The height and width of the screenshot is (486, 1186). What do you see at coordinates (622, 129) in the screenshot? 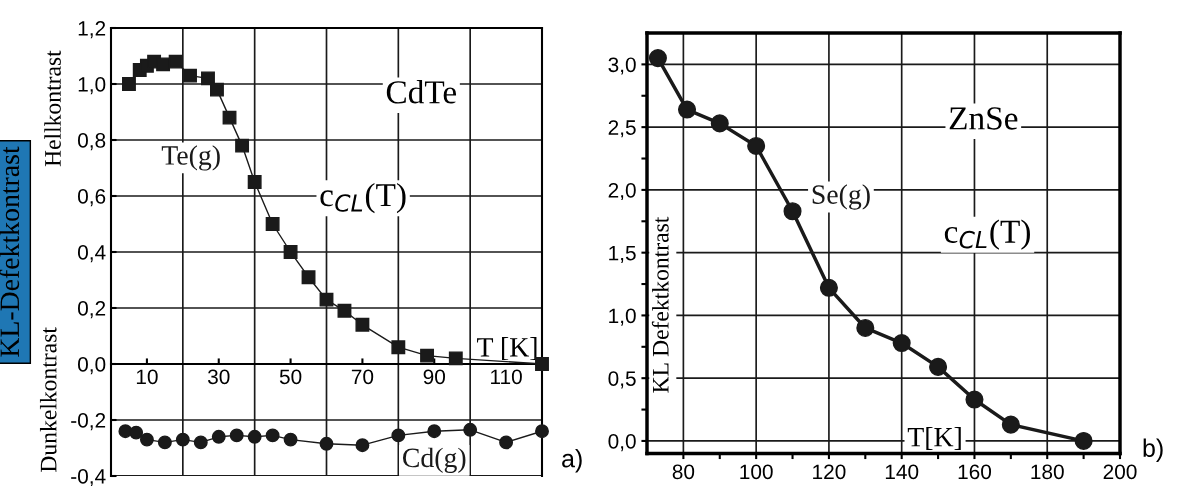
I see `y-tick-label: 2,5` at bounding box center [622, 129].